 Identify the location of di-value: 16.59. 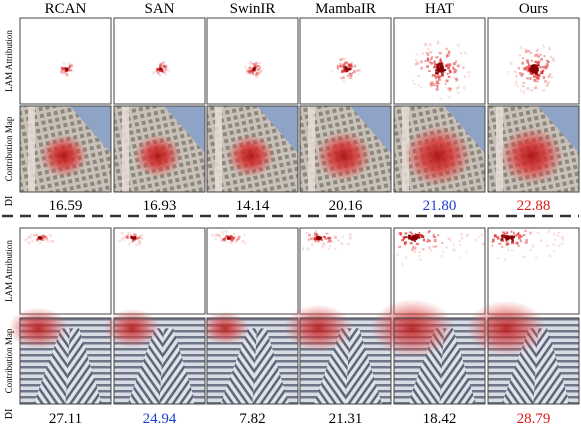
(66, 206).